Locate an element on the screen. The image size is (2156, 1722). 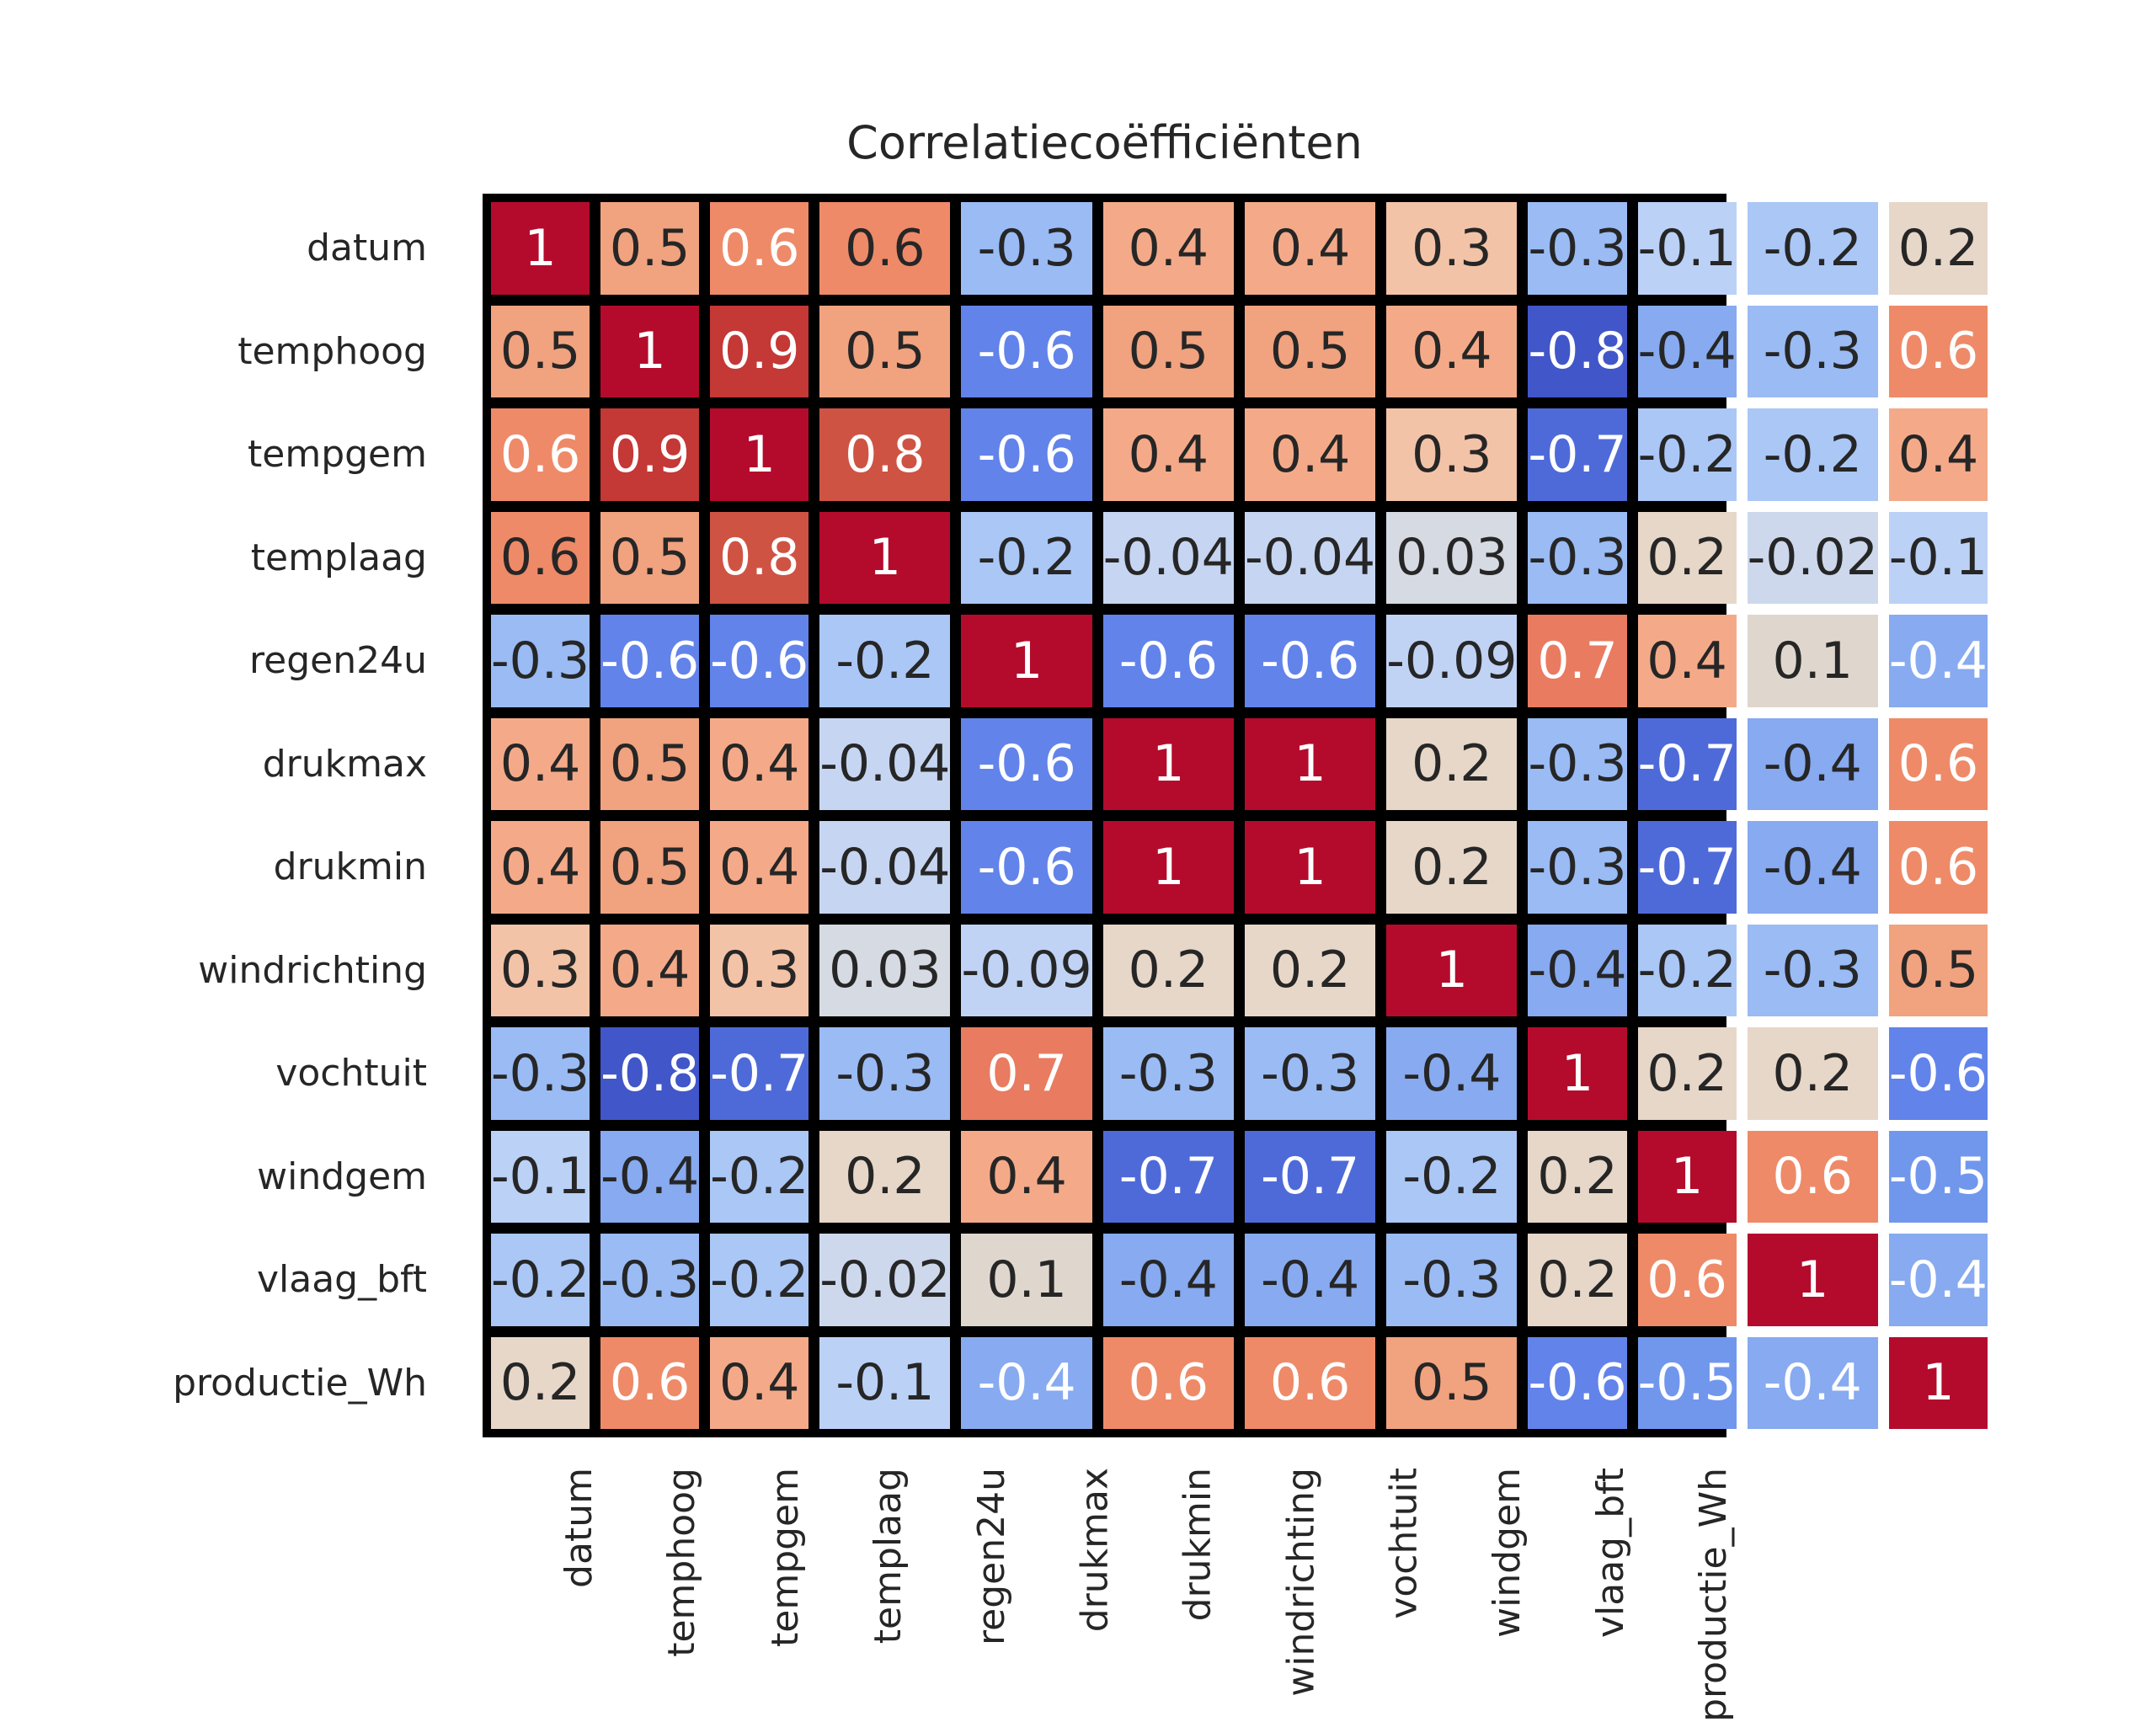
heatmap-cell: 0.1 is located at coordinates (1813, 661).